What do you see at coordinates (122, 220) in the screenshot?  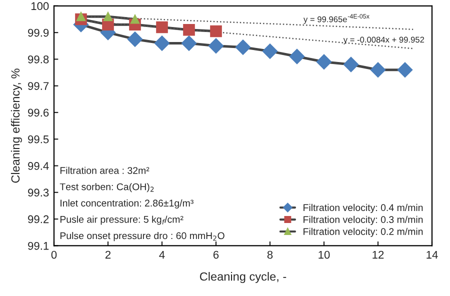 I see `annotation: Pusle air pressure: 5 kg$_{f}$/cm²` at bounding box center [122, 220].